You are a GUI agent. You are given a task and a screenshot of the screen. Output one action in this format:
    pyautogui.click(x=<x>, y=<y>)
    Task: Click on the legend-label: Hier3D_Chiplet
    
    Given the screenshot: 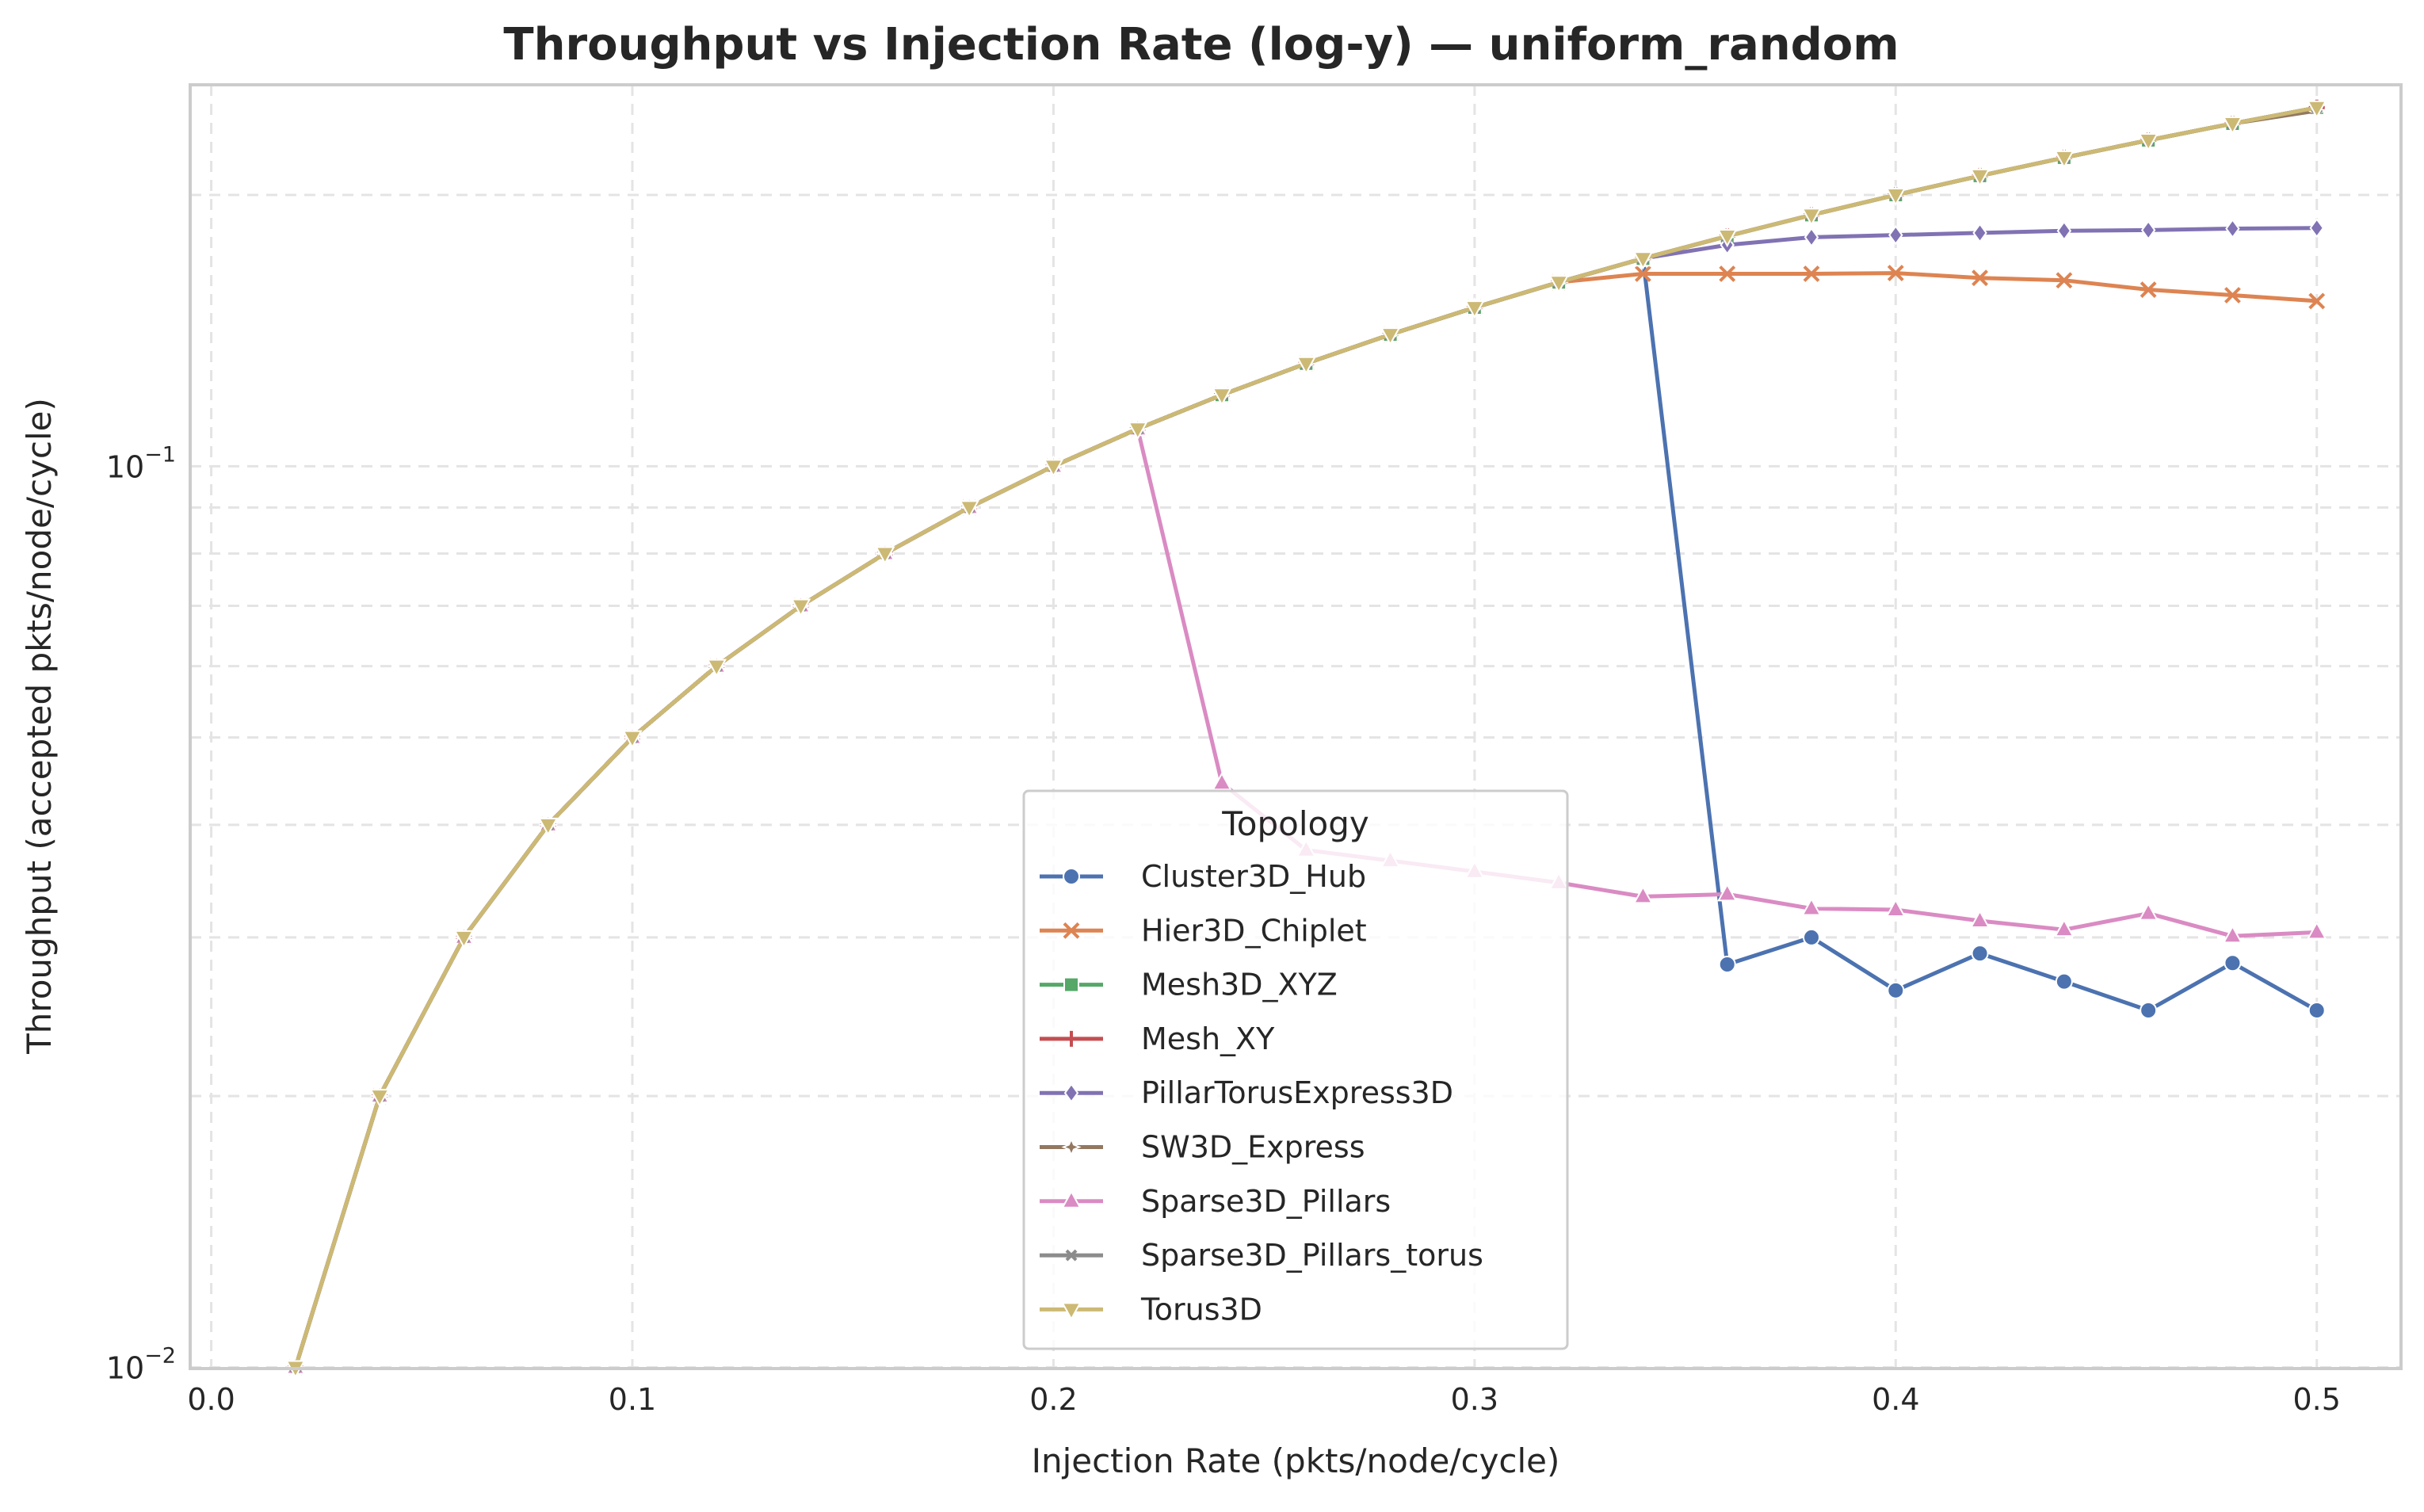 What is the action you would take?
    pyautogui.click(x=1254, y=931)
    